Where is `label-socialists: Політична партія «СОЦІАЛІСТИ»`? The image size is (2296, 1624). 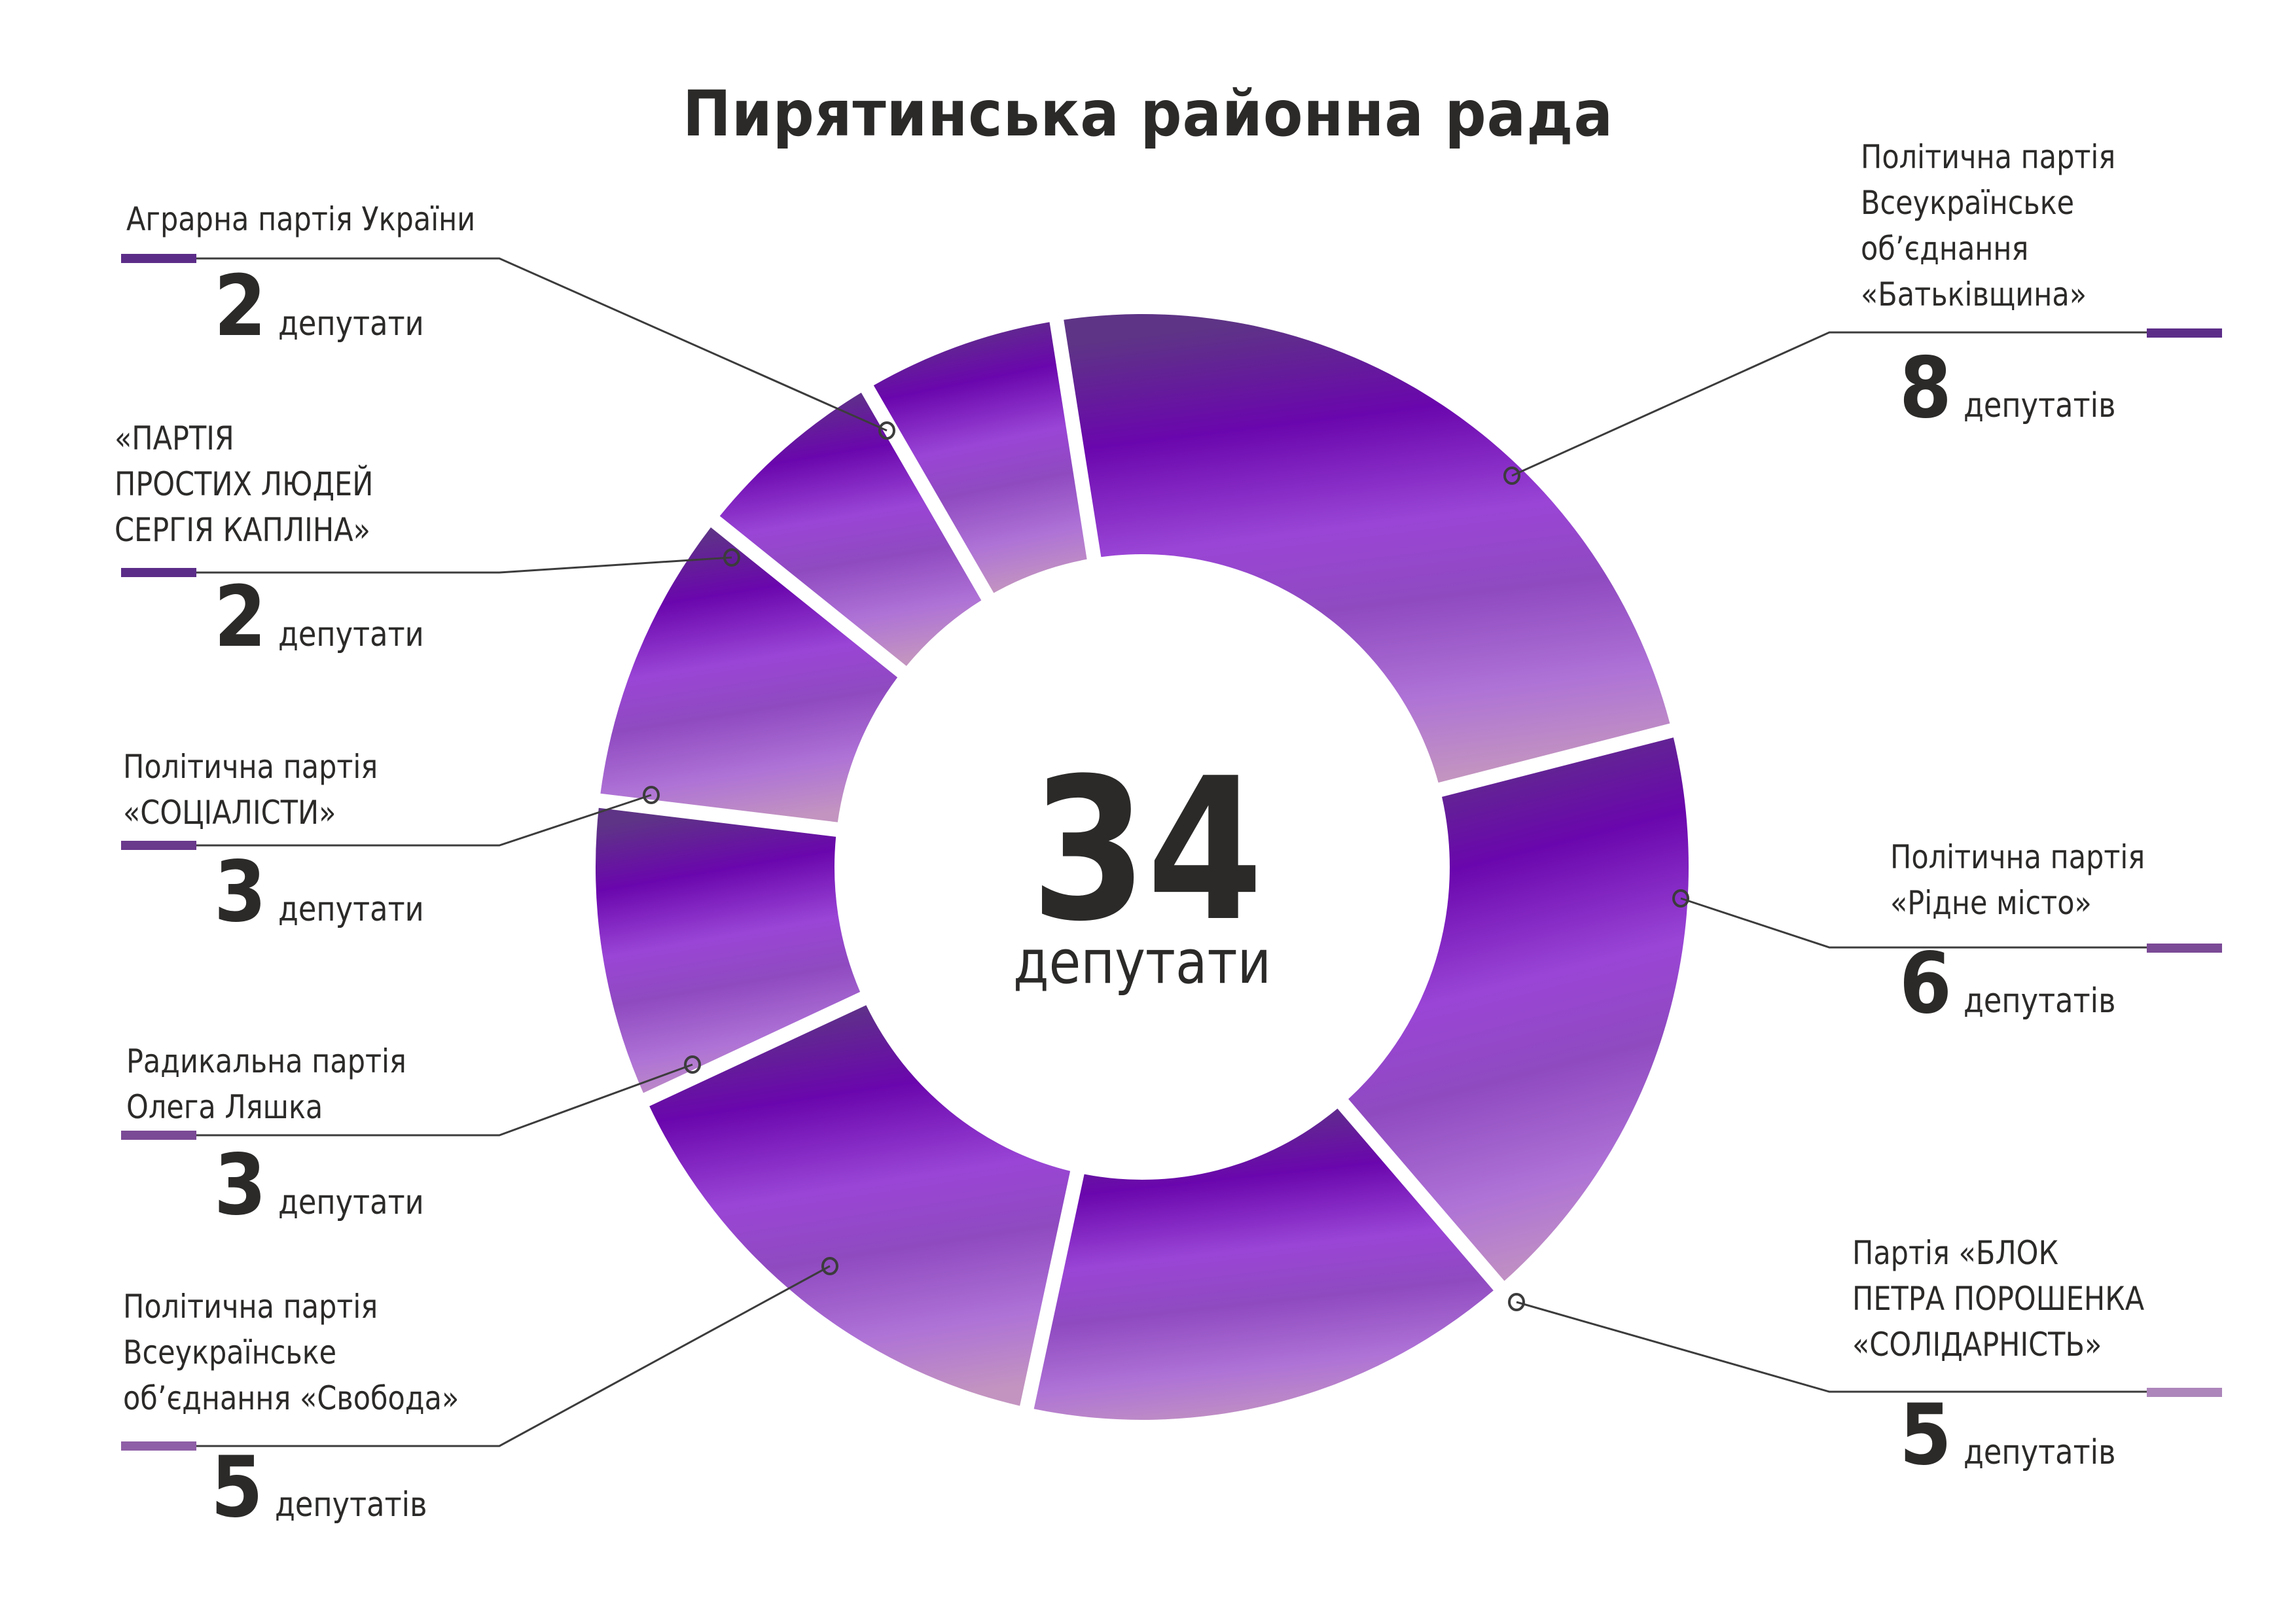 label-socialists: Політична партія «СОЦІАЛІСТИ» is located at coordinates (250, 790).